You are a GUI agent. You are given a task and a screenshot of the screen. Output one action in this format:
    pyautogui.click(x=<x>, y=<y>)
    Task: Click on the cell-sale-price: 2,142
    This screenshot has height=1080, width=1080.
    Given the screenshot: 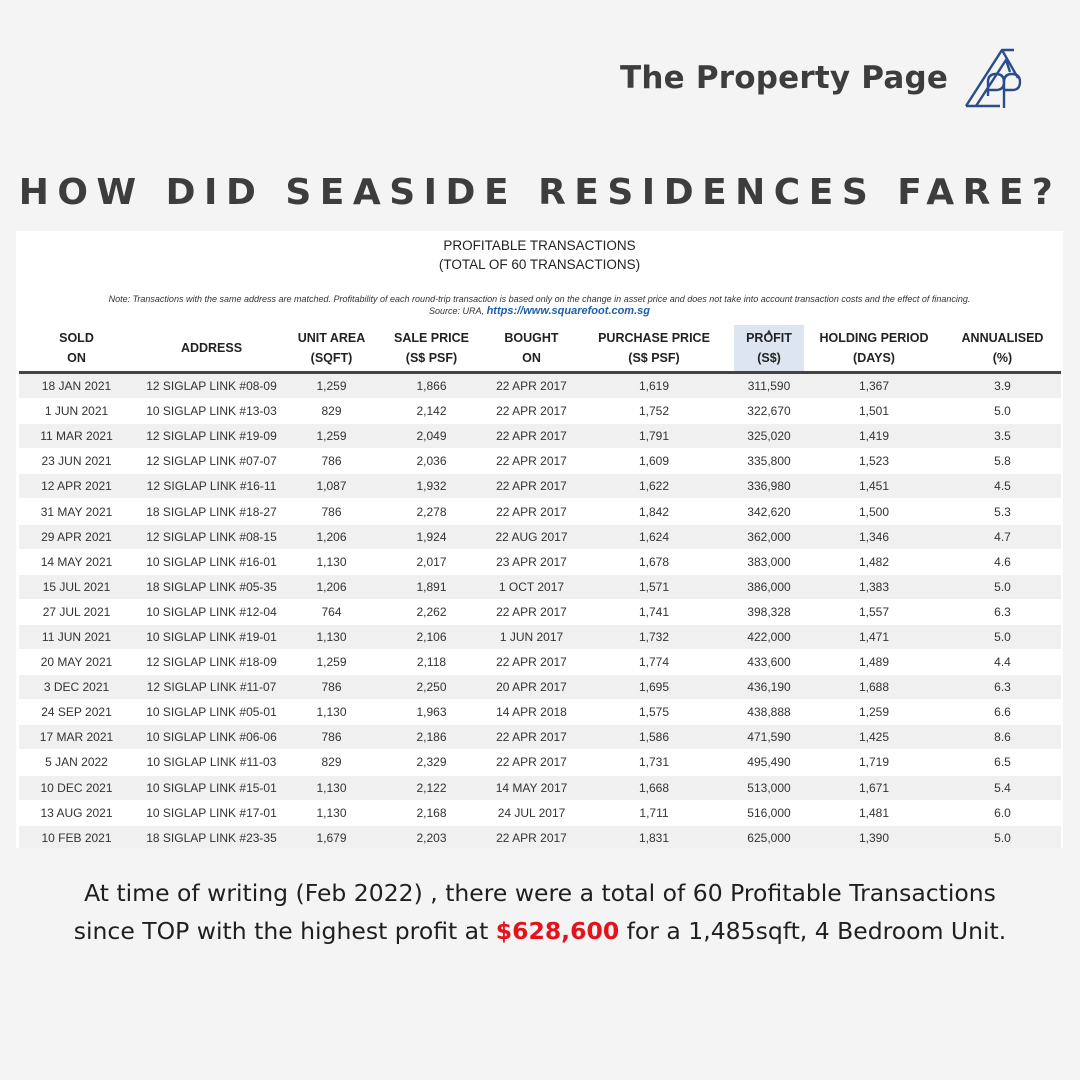 What is the action you would take?
    pyautogui.click(x=431, y=411)
    